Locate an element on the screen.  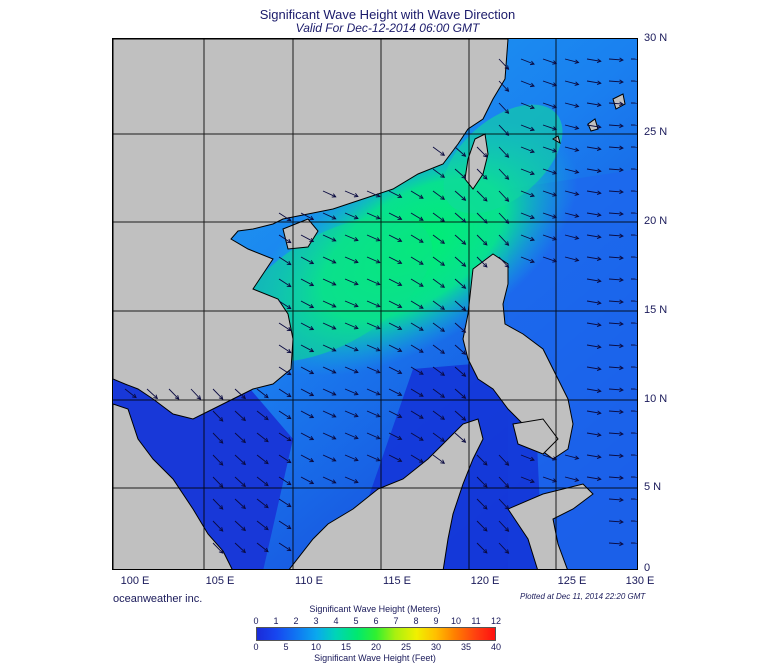
lat-label-30n: 30 N is located at coordinates (656, 38).